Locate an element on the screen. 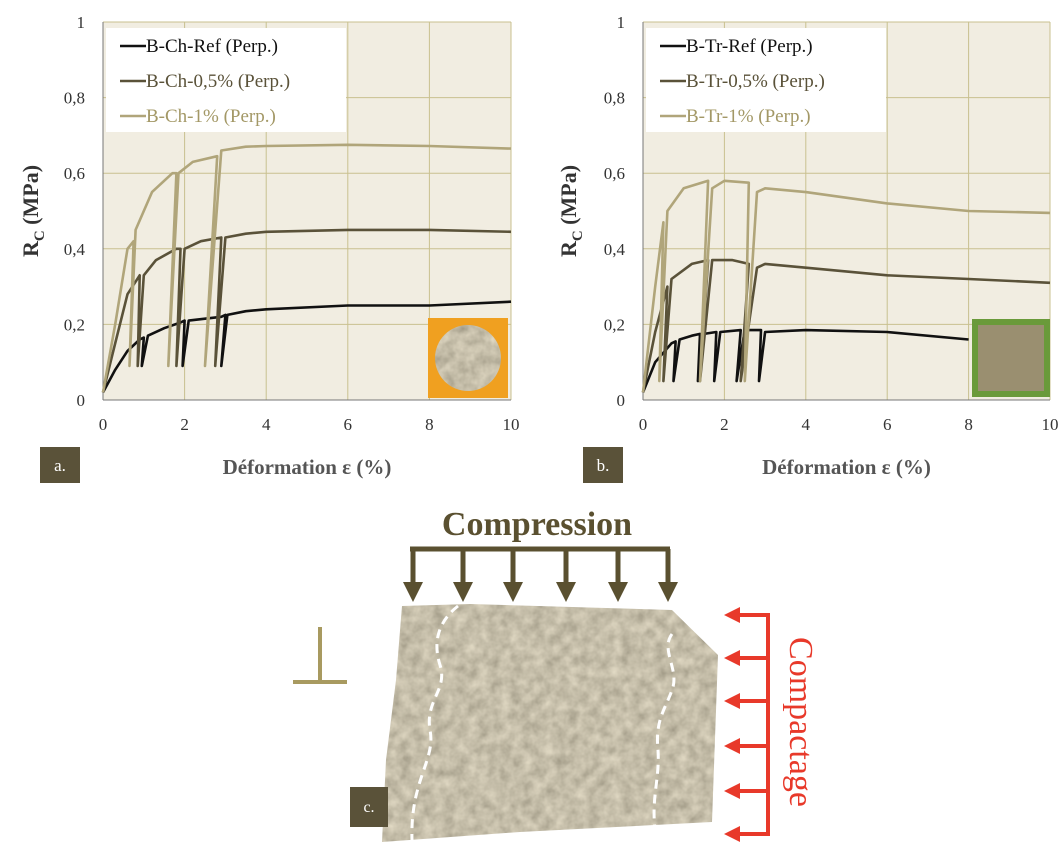 The image size is (1064, 848). legend-label: B-Tr-Ref (Perp.) is located at coordinates (749, 46).